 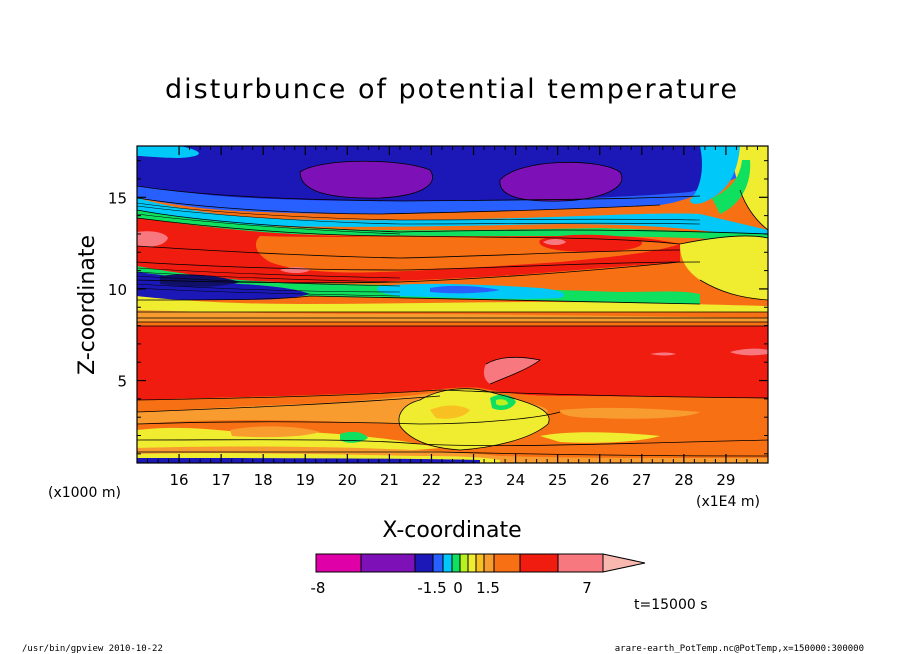 I want to click on colorbar-label: 0, so click(x=458, y=588).